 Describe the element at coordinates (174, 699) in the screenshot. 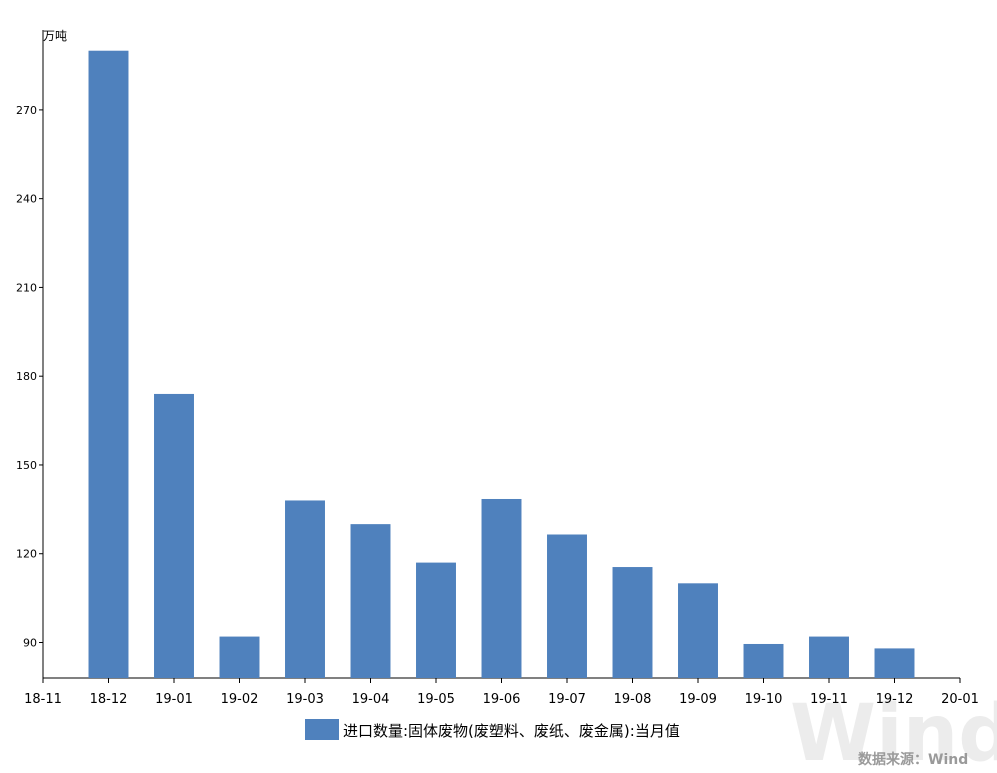

I see `x-tick-label: 19-01` at that location.